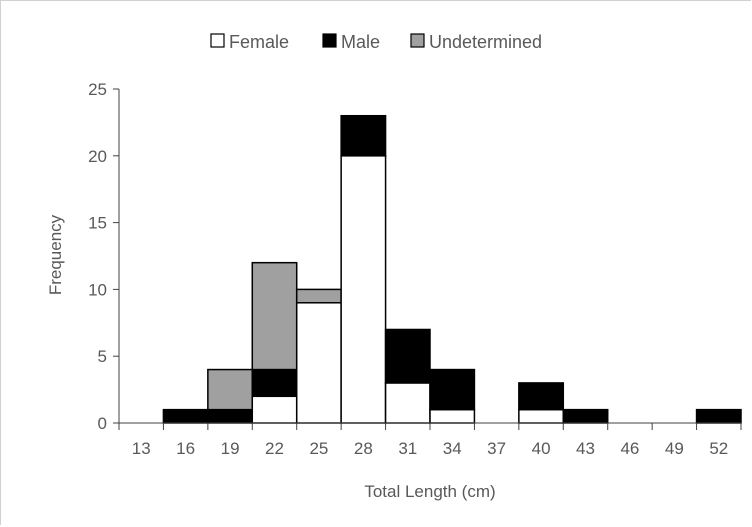  Describe the element at coordinates (329, 40) in the screenshot. I see `legend-swatch-male` at that location.